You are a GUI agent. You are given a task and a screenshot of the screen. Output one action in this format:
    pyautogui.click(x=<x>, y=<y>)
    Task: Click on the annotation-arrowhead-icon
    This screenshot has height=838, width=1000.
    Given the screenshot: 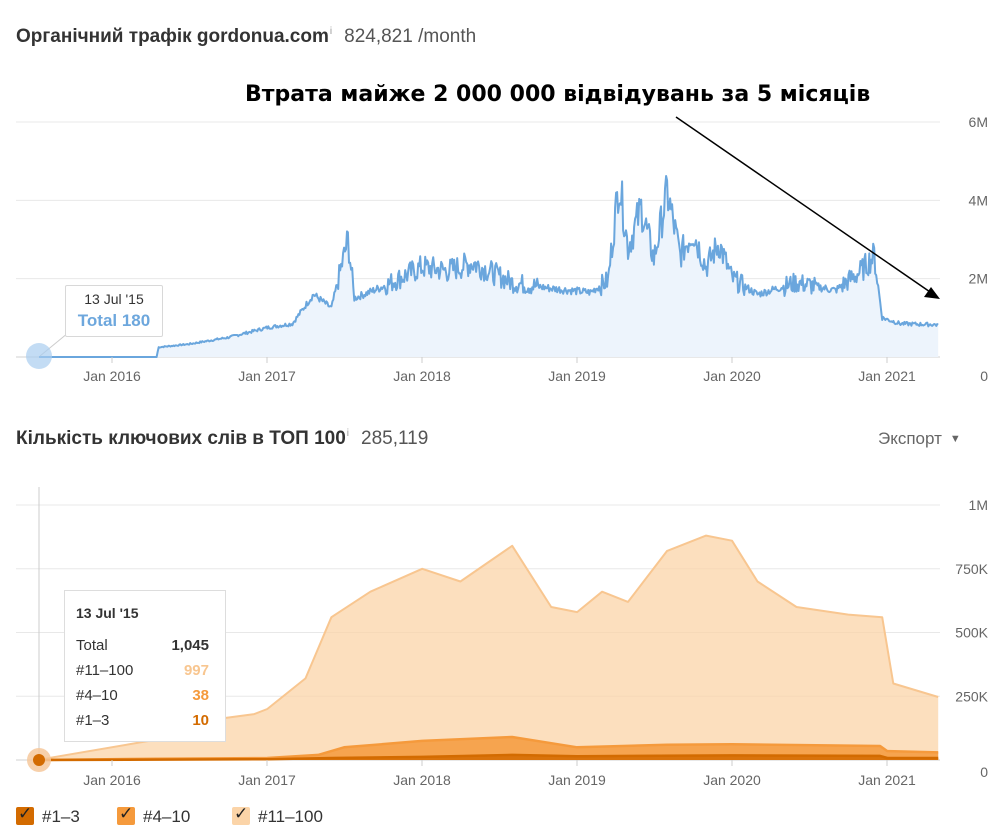 What is the action you would take?
    pyautogui.click(x=932, y=293)
    